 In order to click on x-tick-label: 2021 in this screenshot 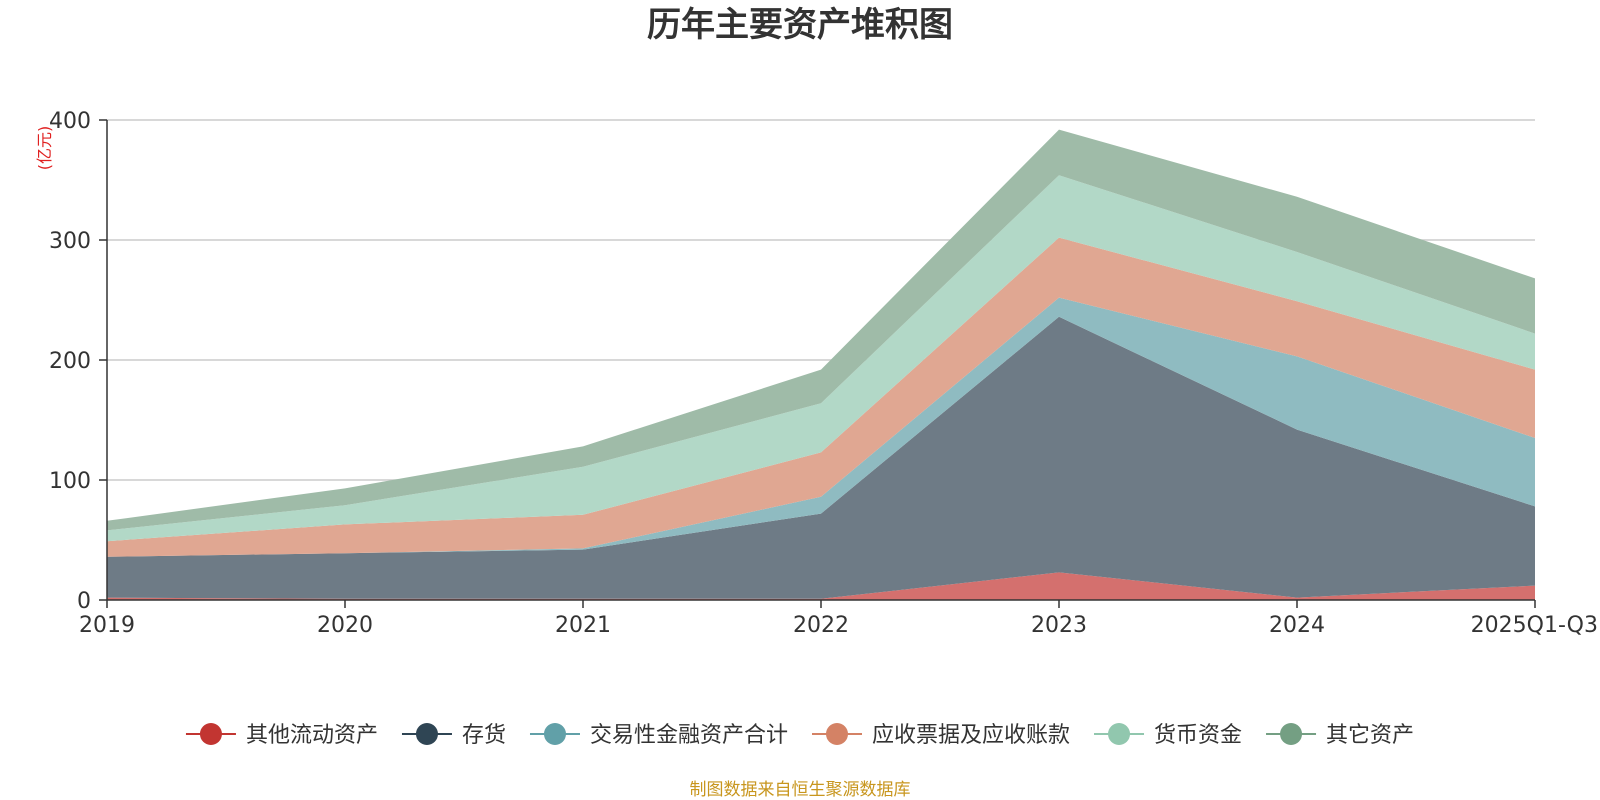, I will do `click(583, 625)`.